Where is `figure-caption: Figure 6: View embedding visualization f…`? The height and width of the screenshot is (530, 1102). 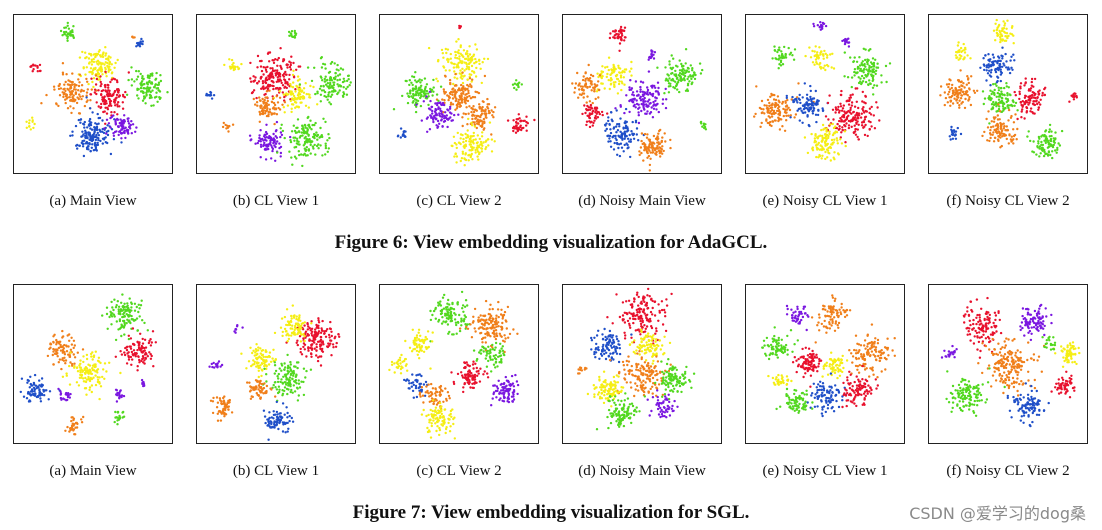 figure-caption: Figure 6: View embedding visualization f… is located at coordinates (551, 242).